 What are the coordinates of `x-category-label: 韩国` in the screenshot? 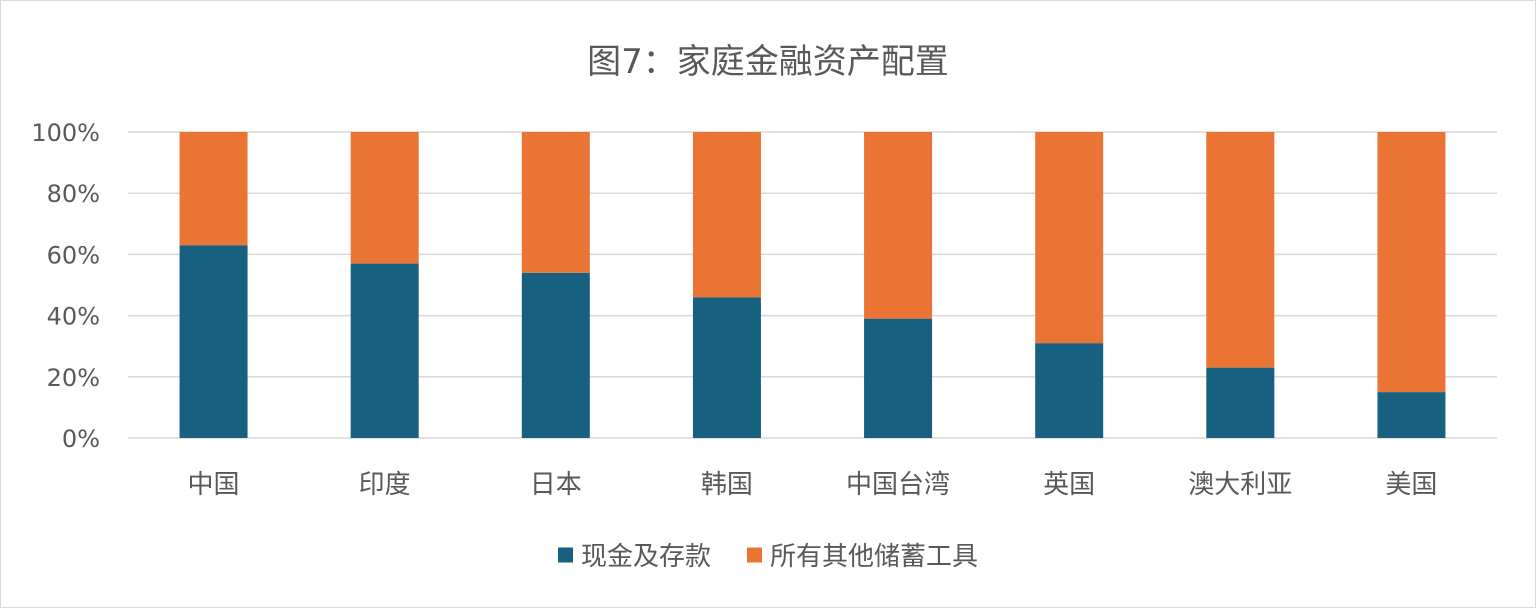 It's located at (727, 485).